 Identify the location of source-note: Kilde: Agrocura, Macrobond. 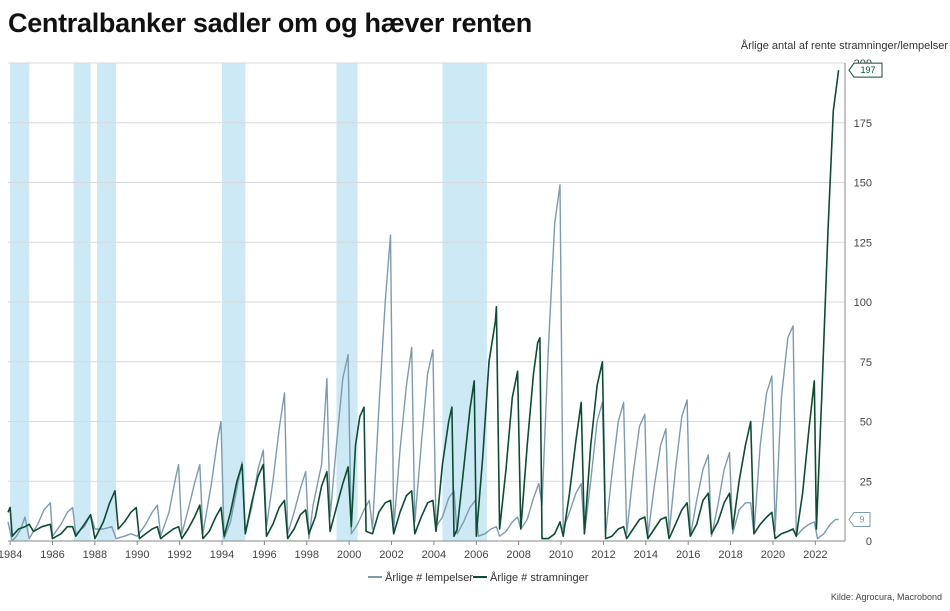
(886, 597).